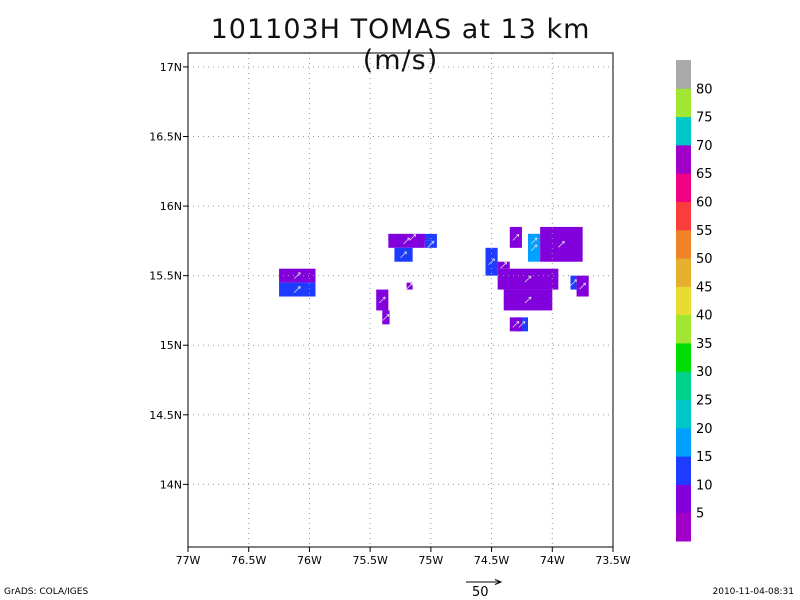 This screenshot has width=800, height=600. What do you see at coordinates (704, 202) in the screenshot?
I see `colorbar-label: 60` at bounding box center [704, 202].